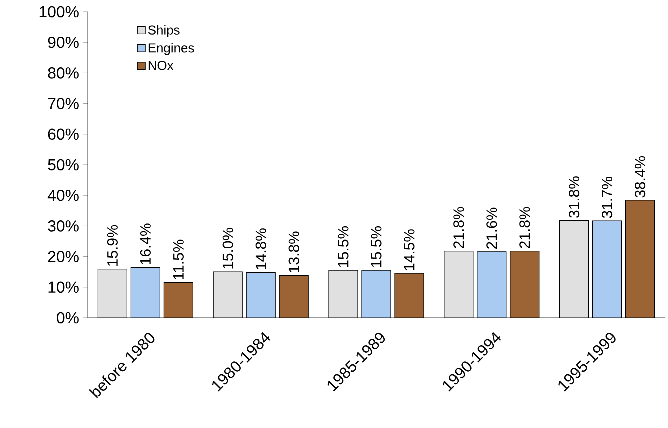 This screenshot has width=668, height=428. What do you see at coordinates (607, 197) in the screenshot?
I see `data-label: 31.7%` at bounding box center [607, 197].